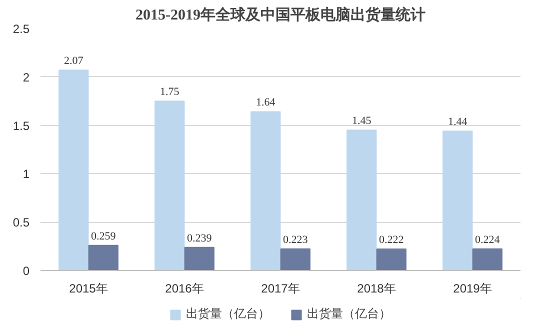  I want to click on x-tick-label: 2016年, so click(184, 289).